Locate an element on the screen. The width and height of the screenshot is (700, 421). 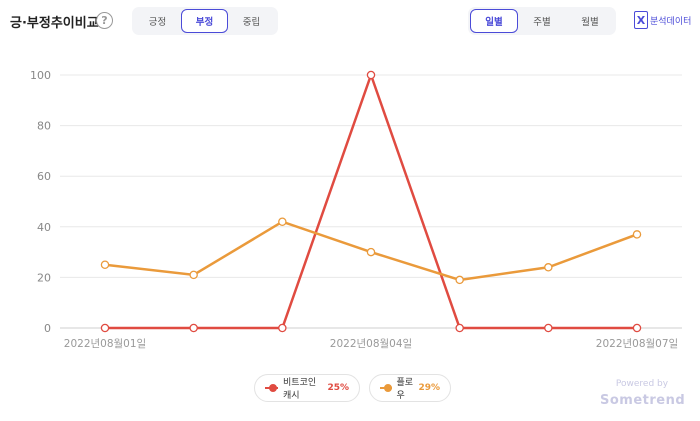
sentiment-tab-group: 긍정 부정 중립 is located at coordinates (205, 21).